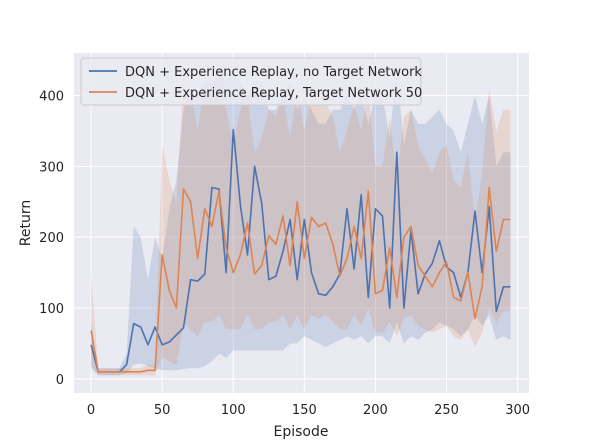 The width and height of the screenshot is (590, 443). I want to click on x-tick-label: 300, so click(517, 410).